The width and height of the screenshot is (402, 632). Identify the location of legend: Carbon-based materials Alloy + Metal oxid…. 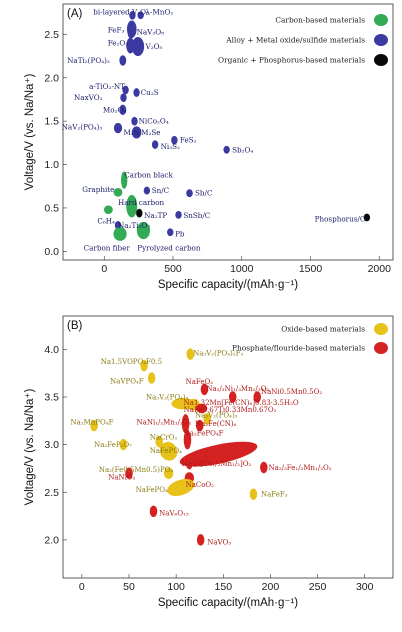
(303, 40).